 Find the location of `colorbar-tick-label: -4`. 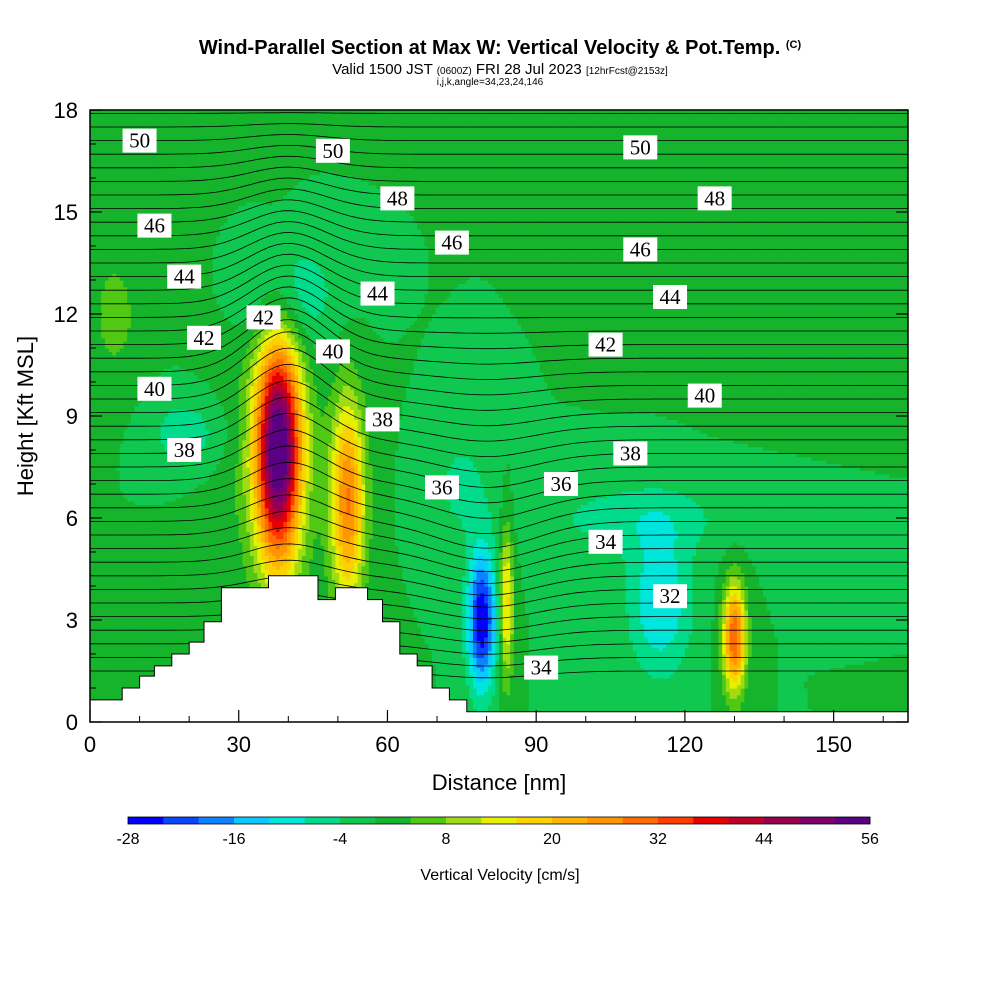

colorbar-tick-label: -4 is located at coordinates (340, 839).